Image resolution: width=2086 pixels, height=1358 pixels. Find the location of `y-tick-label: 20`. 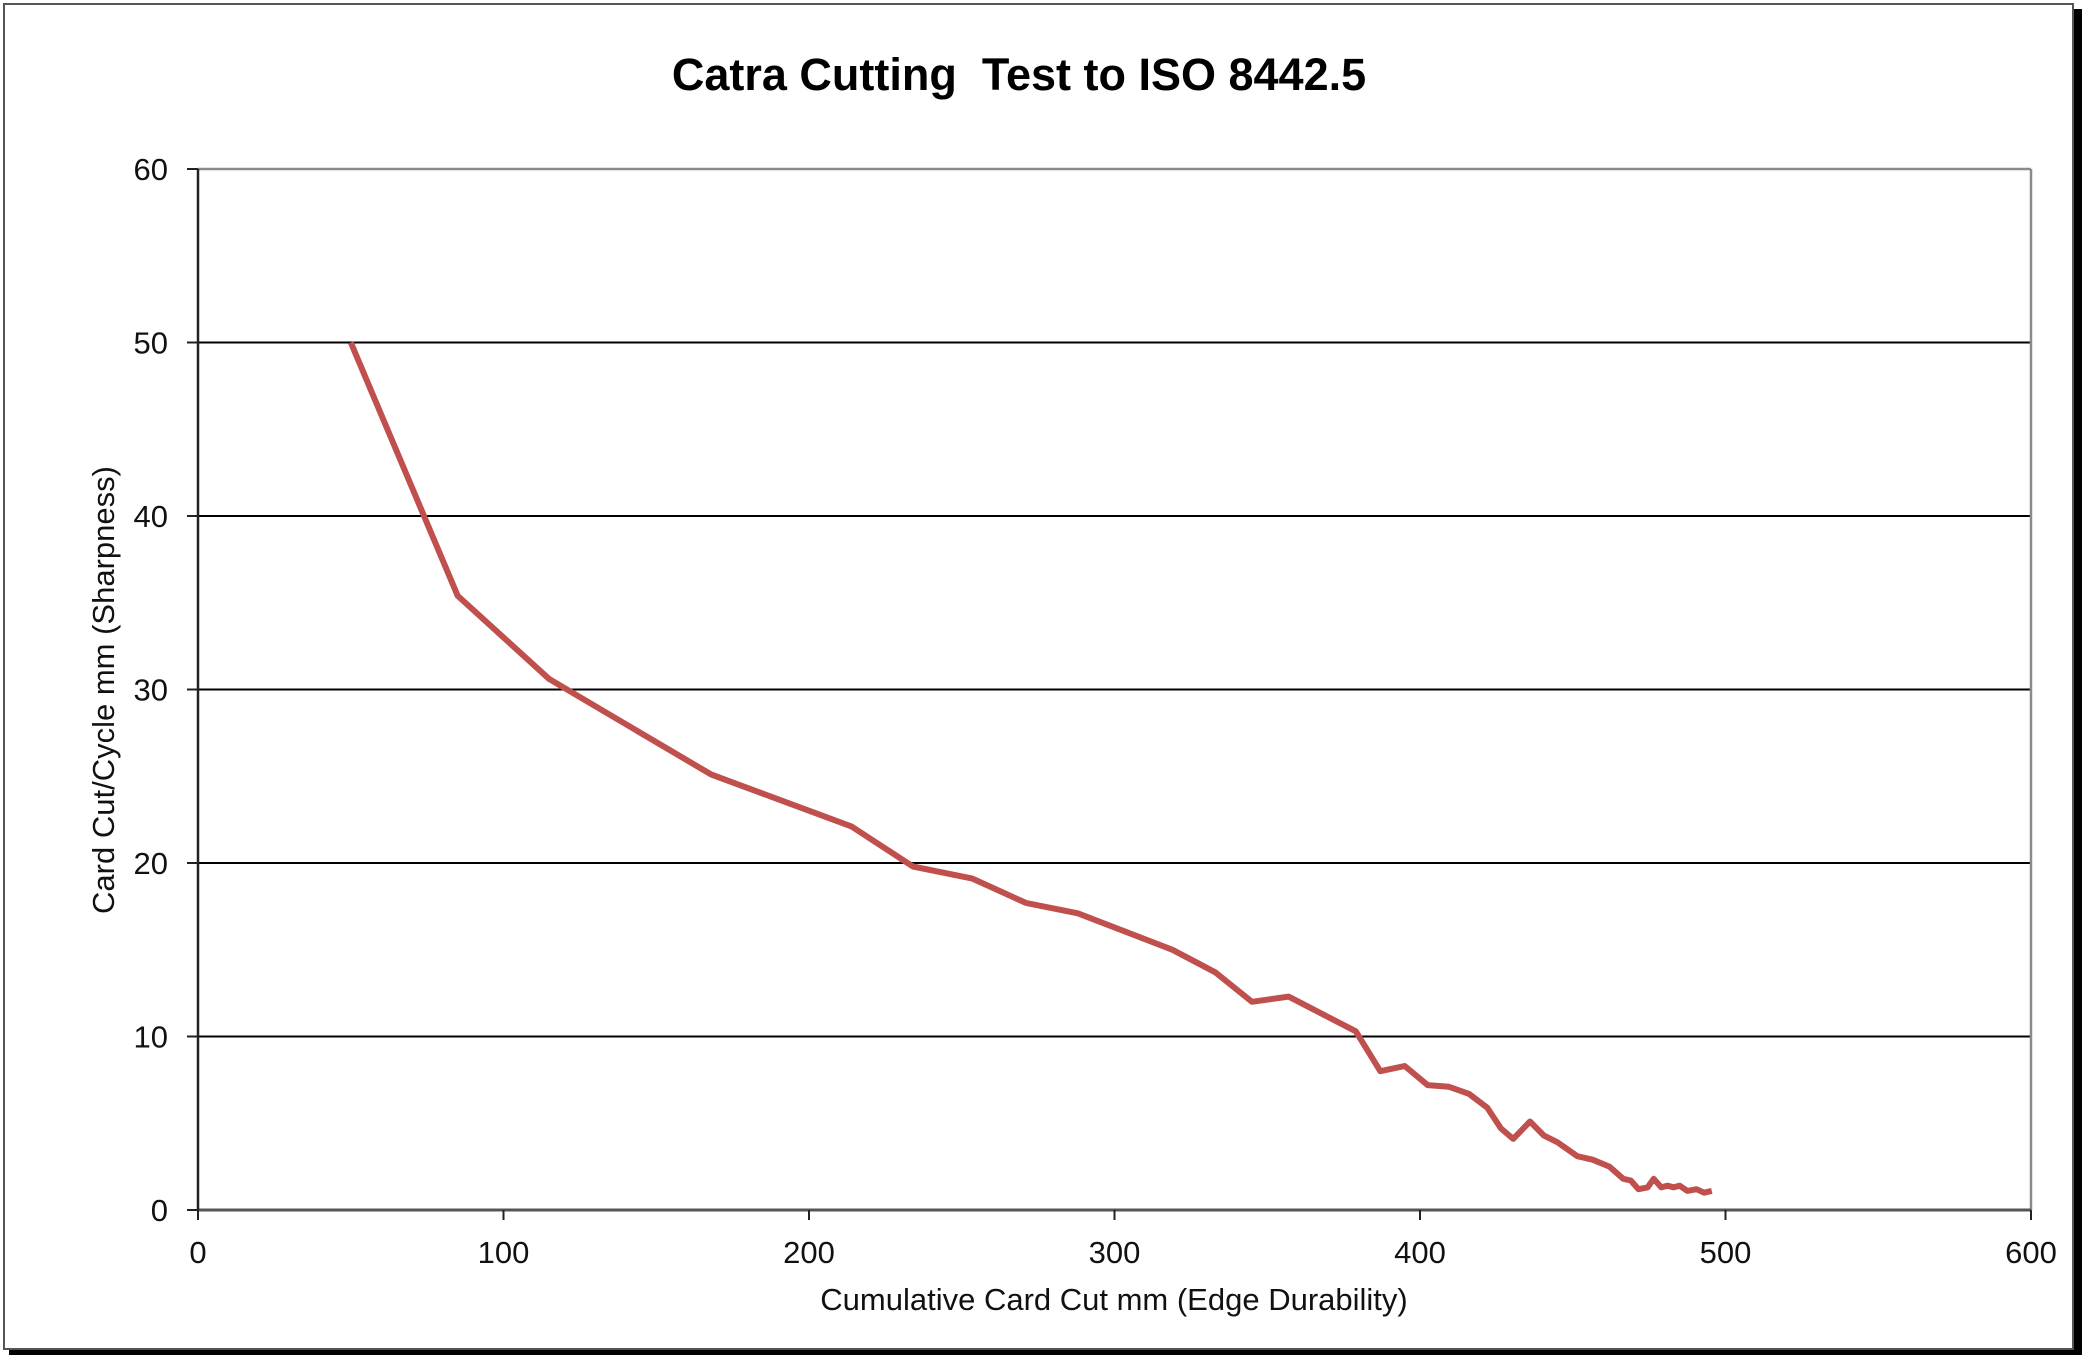

y-tick-label: 20 is located at coordinates (151, 863).